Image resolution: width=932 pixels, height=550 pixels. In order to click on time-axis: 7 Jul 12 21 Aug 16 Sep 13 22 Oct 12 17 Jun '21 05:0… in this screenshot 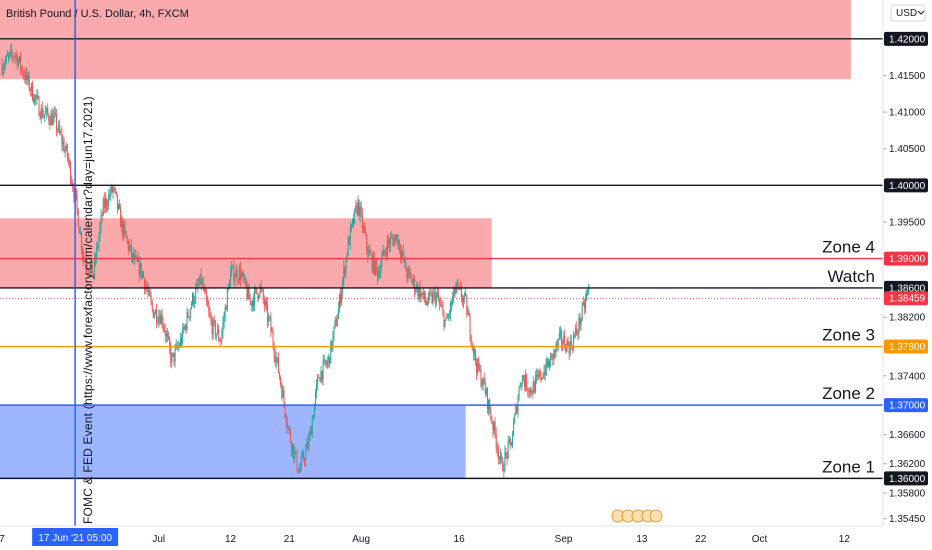, I will do `click(466, 537)`.